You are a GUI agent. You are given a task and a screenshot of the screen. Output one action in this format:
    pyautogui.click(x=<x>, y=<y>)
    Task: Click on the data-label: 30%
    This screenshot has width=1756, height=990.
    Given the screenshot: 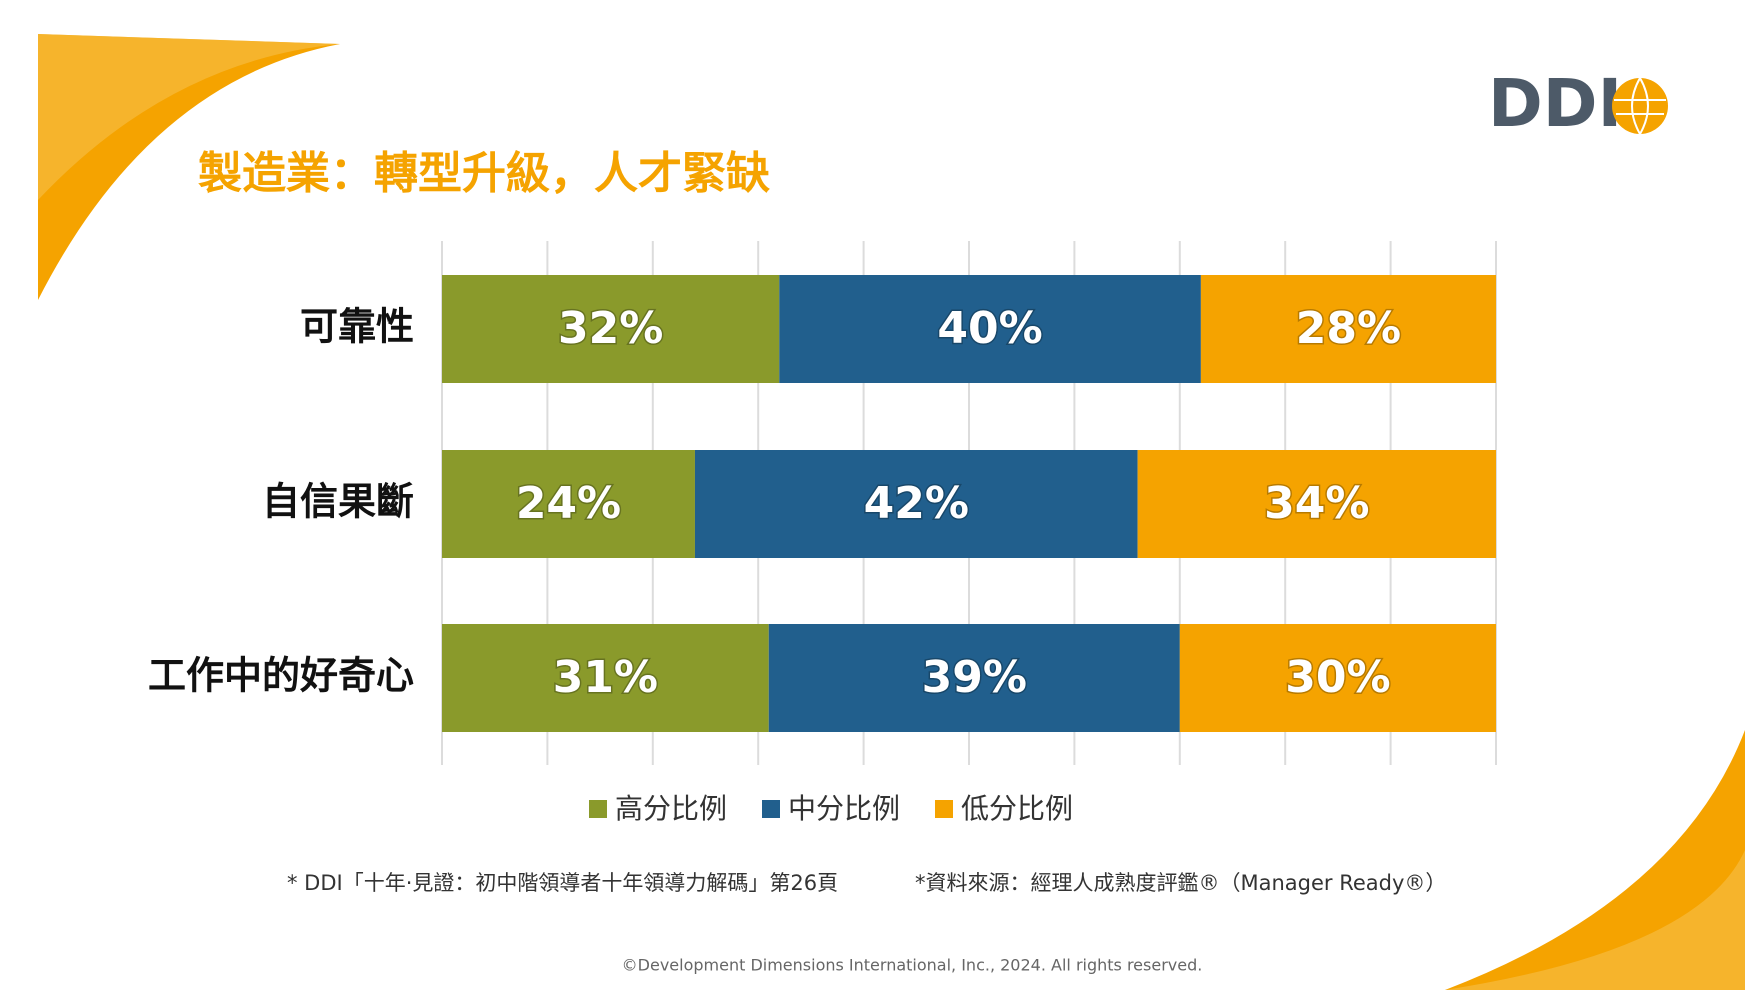 What is the action you would take?
    pyautogui.click(x=1337, y=677)
    